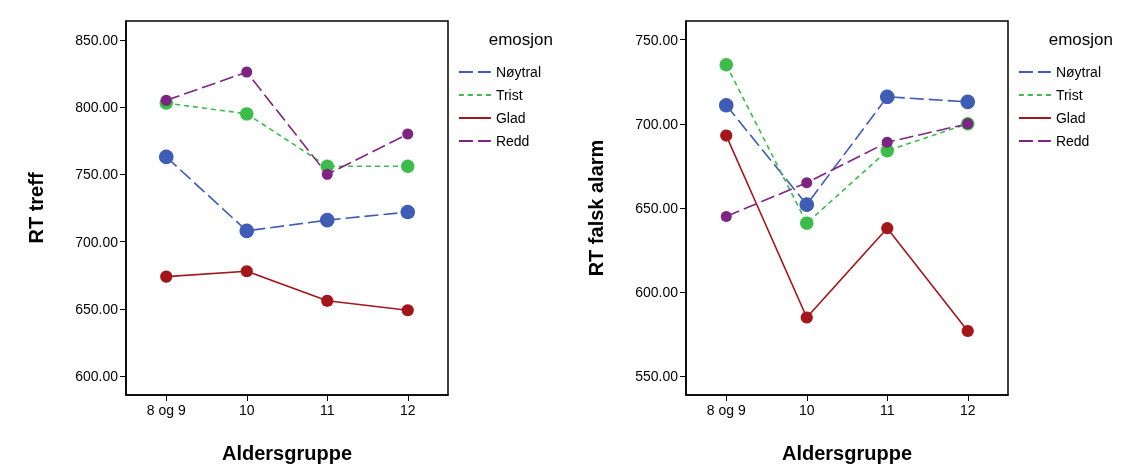  What do you see at coordinates (657, 376) in the screenshot?
I see `y-tick-label: 550.00` at bounding box center [657, 376].